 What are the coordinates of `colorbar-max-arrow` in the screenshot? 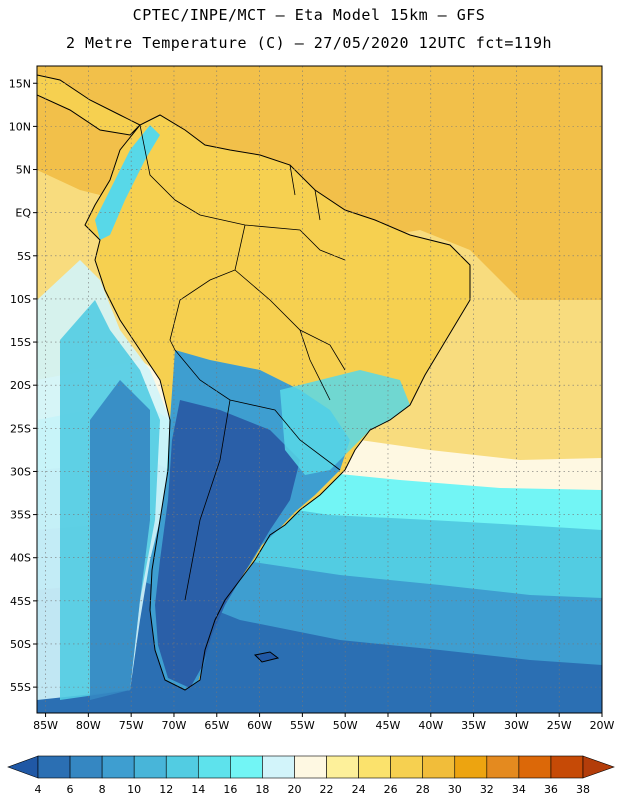 It's located at (598, 767).